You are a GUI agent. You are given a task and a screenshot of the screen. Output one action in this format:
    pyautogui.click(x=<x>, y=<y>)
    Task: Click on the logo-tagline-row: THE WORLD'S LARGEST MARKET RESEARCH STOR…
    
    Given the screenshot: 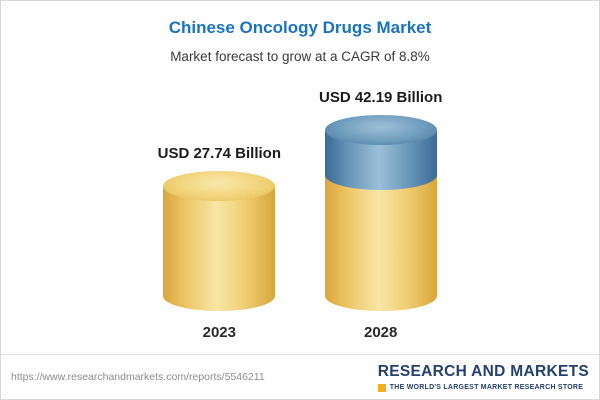 What is the action you would take?
    pyautogui.click(x=483, y=387)
    